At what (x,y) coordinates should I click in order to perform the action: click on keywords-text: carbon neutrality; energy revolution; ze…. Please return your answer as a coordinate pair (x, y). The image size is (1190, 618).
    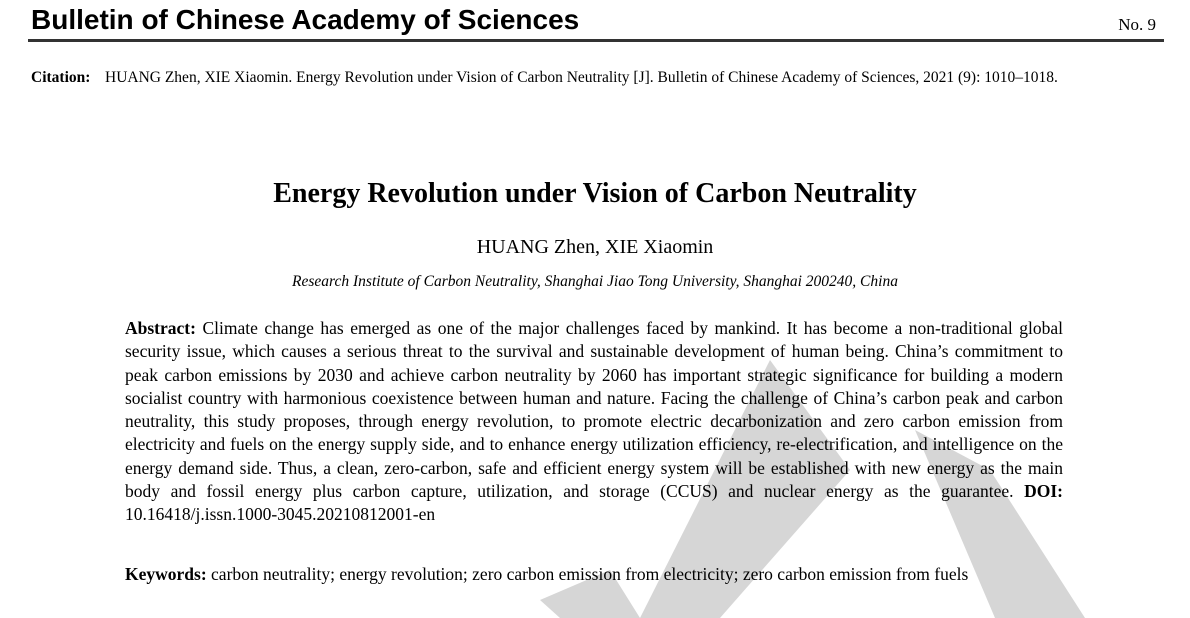
    Looking at the image, I should click on (590, 574).